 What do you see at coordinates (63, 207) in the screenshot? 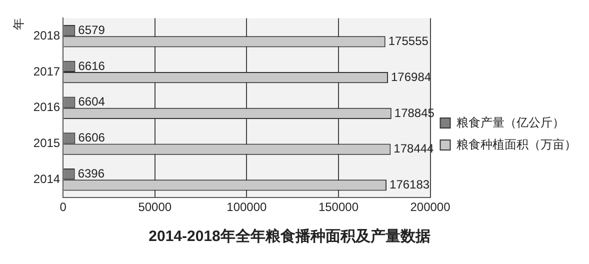
I see `x-tick-label: 0` at bounding box center [63, 207].